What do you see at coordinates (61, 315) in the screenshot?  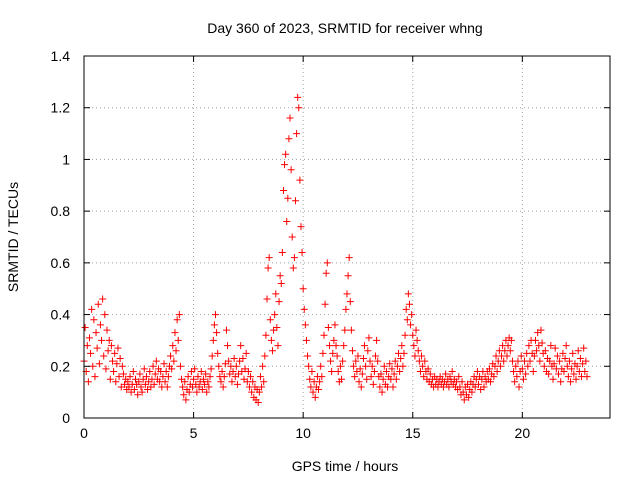 I see `y-tick-label: 0.4` at bounding box center [61, 315].